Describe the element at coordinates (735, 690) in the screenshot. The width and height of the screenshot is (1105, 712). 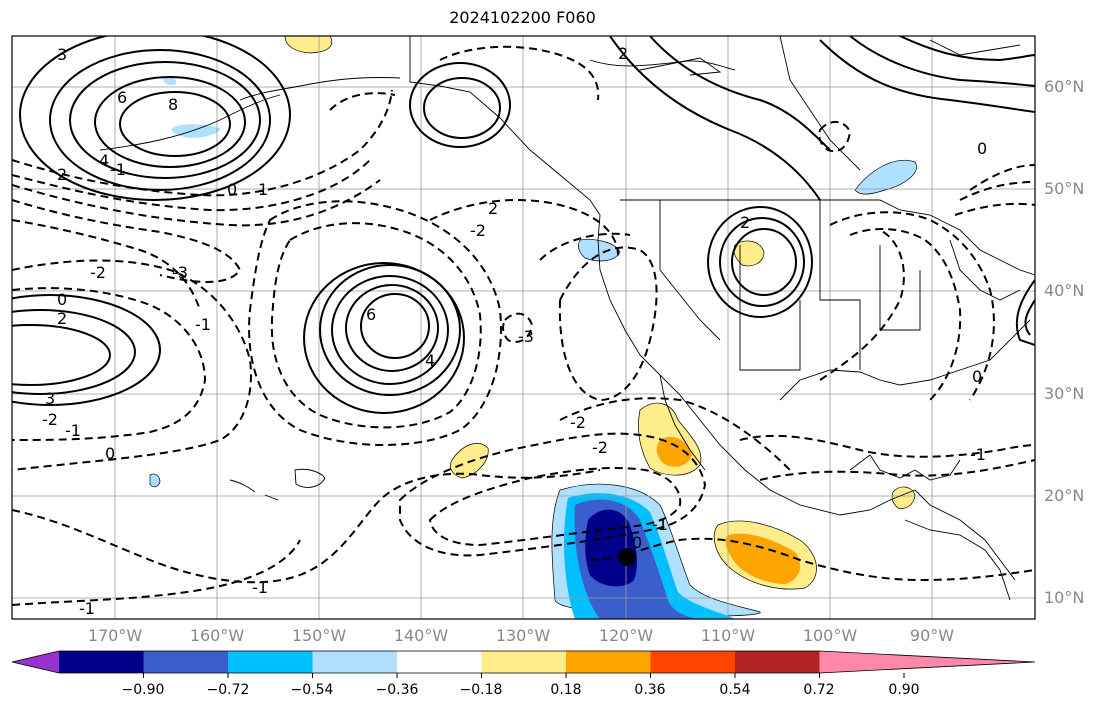
I see `colorbar-tick-label: 0.54` at that location.